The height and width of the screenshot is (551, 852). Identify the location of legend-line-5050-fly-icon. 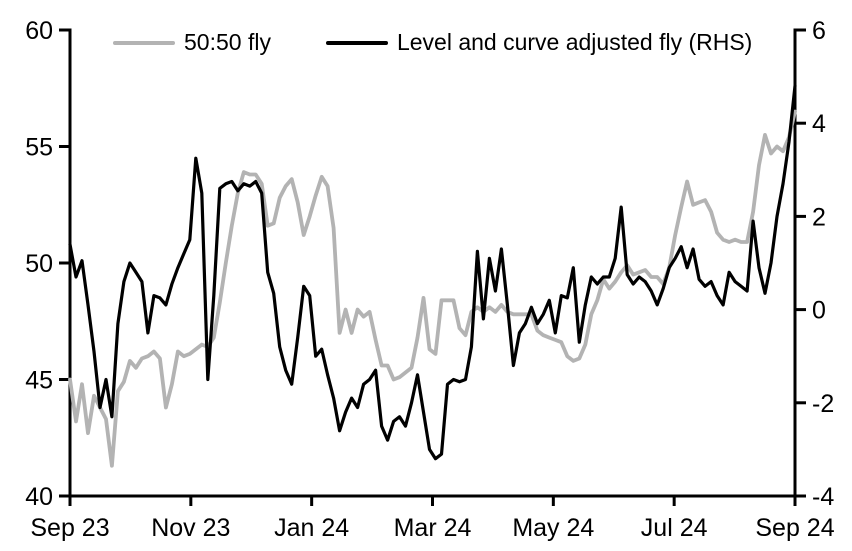
(144, 42).